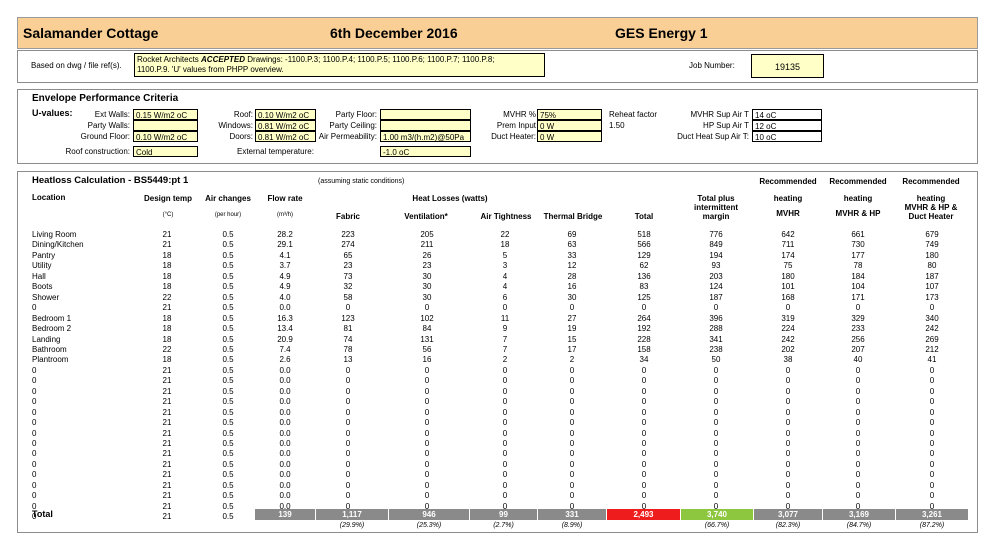  I want to click on reheat-factor-value: 1.50, so click(617, 125).